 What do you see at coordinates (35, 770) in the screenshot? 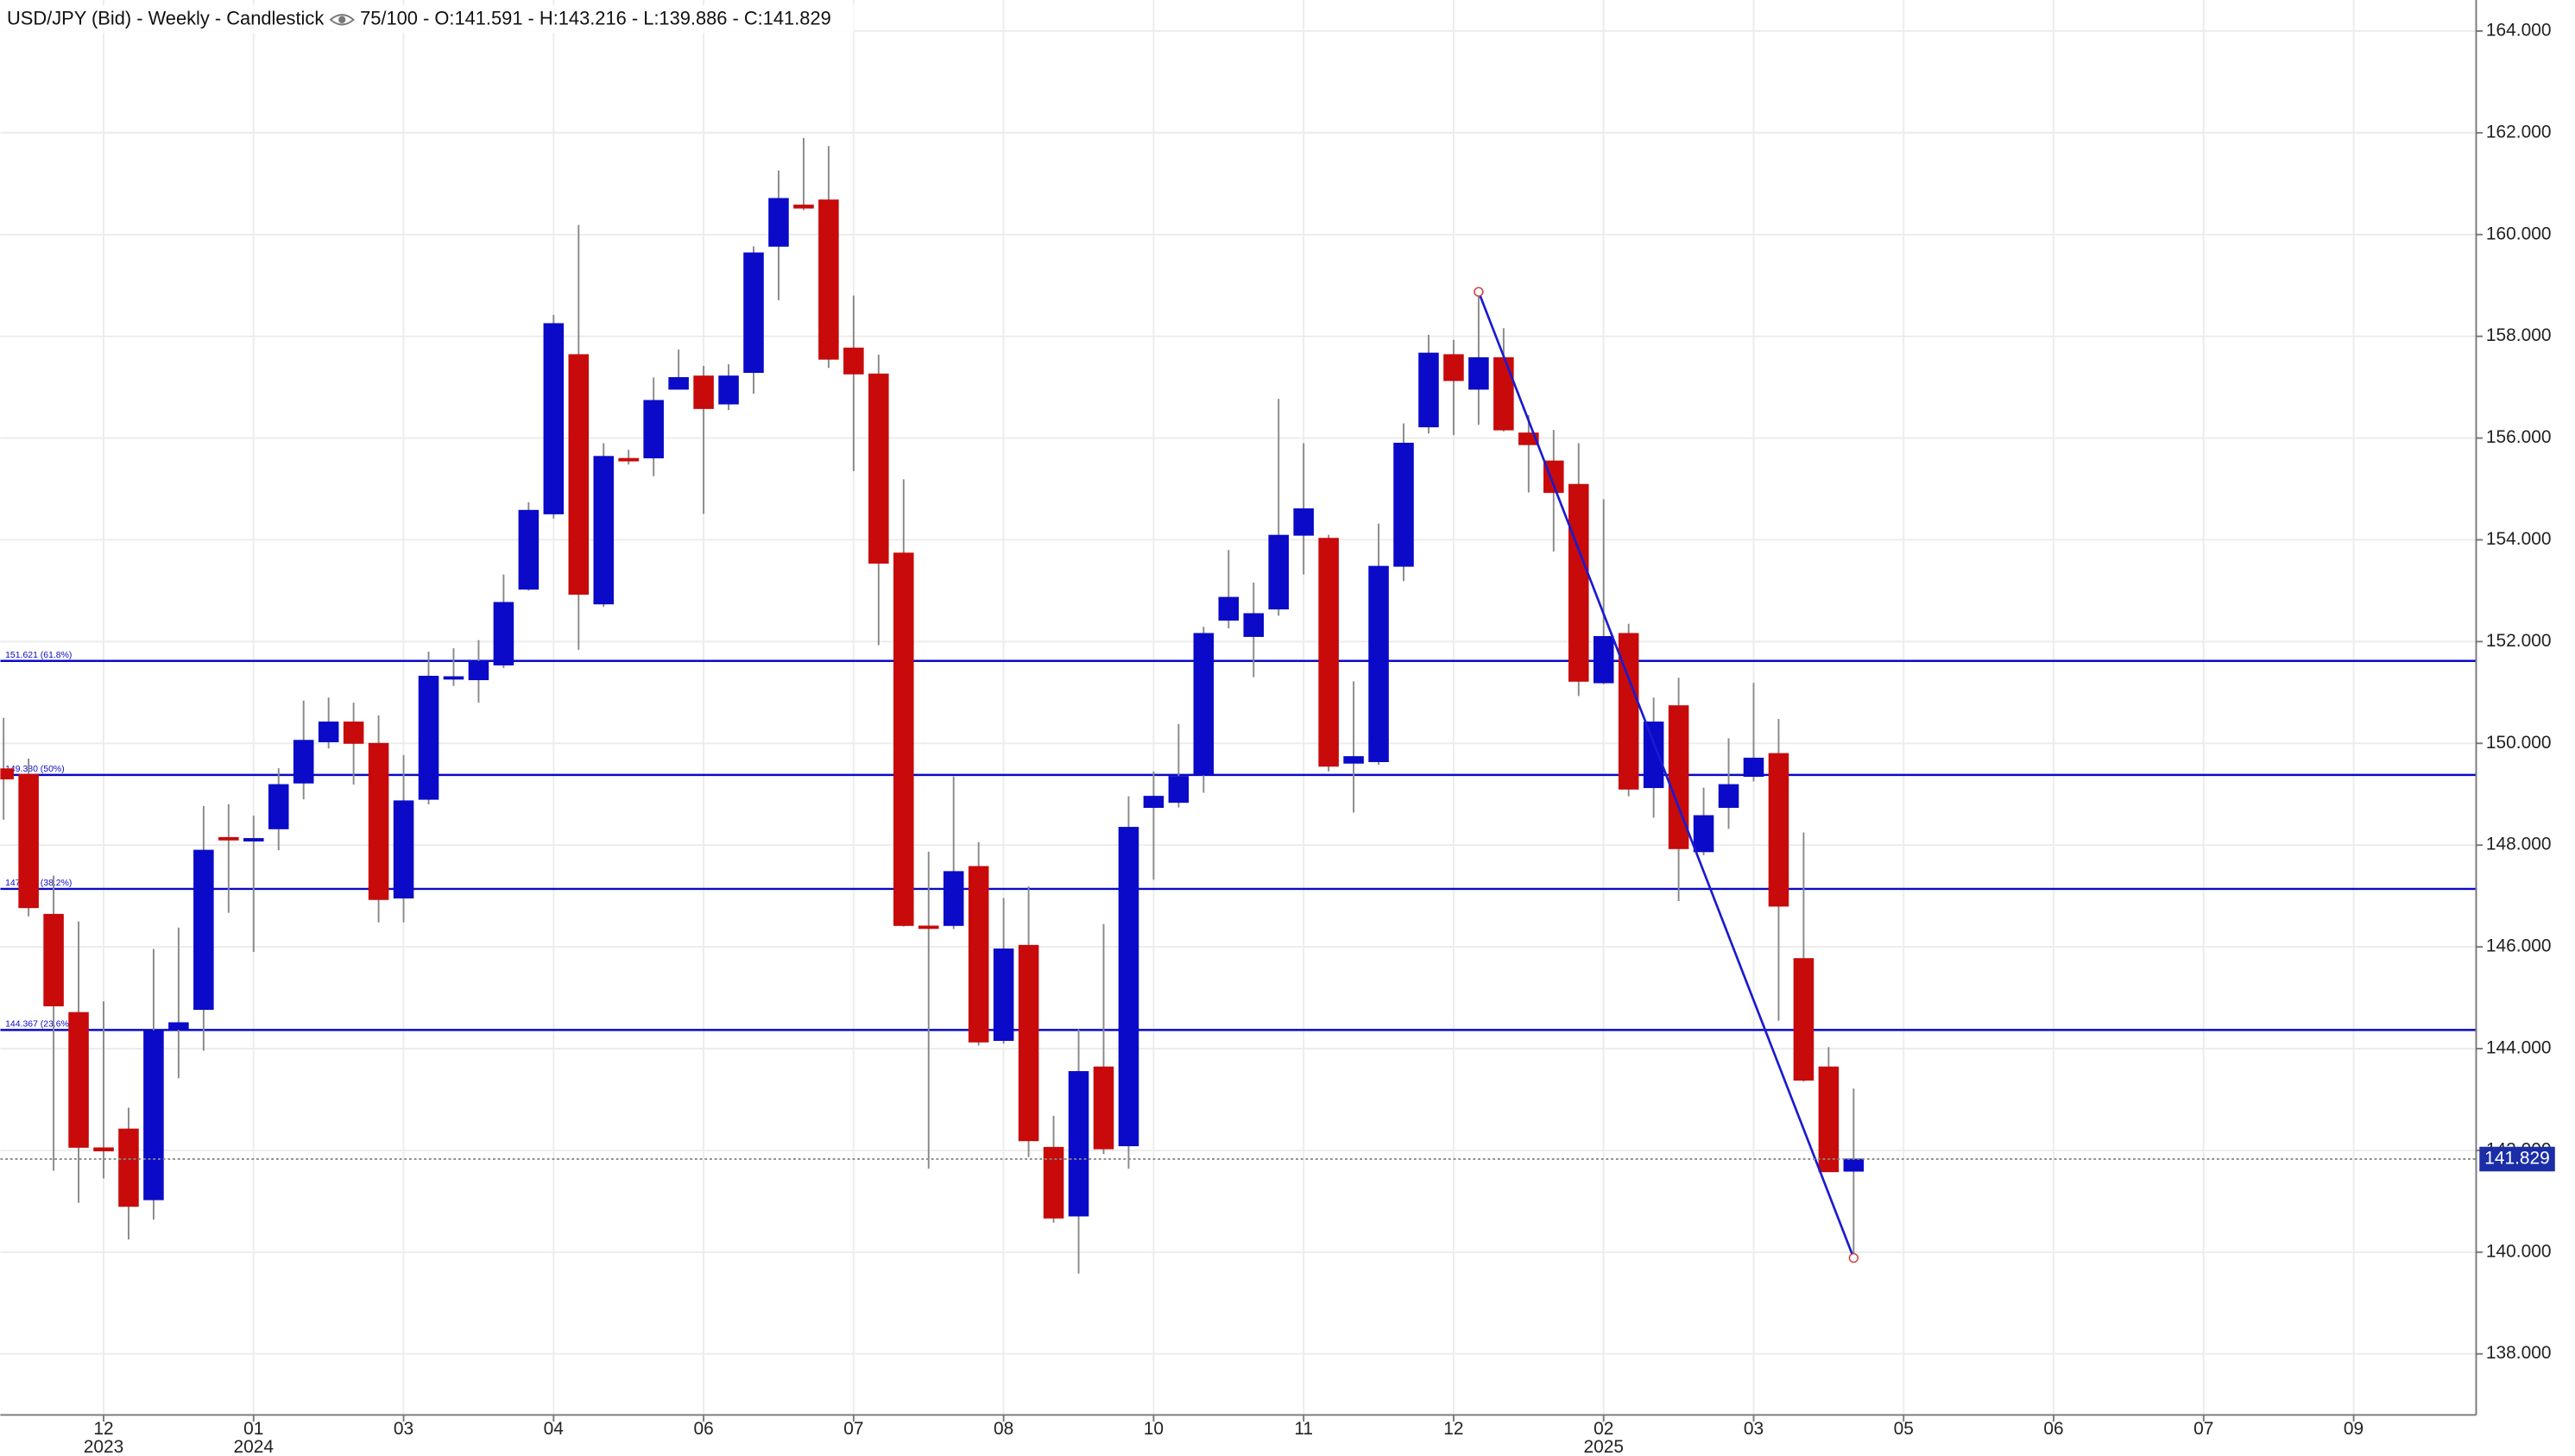
I see `fib-label: 149.380 (50%)` at bounding box center [35, 770].